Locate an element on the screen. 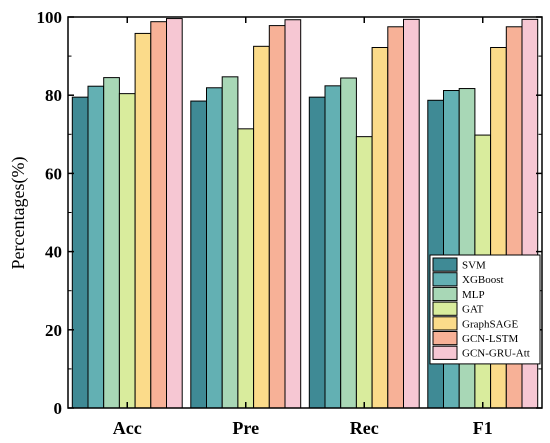 The image size is (550, 443). bar-gat-rec is located at coordinates (364, 272).